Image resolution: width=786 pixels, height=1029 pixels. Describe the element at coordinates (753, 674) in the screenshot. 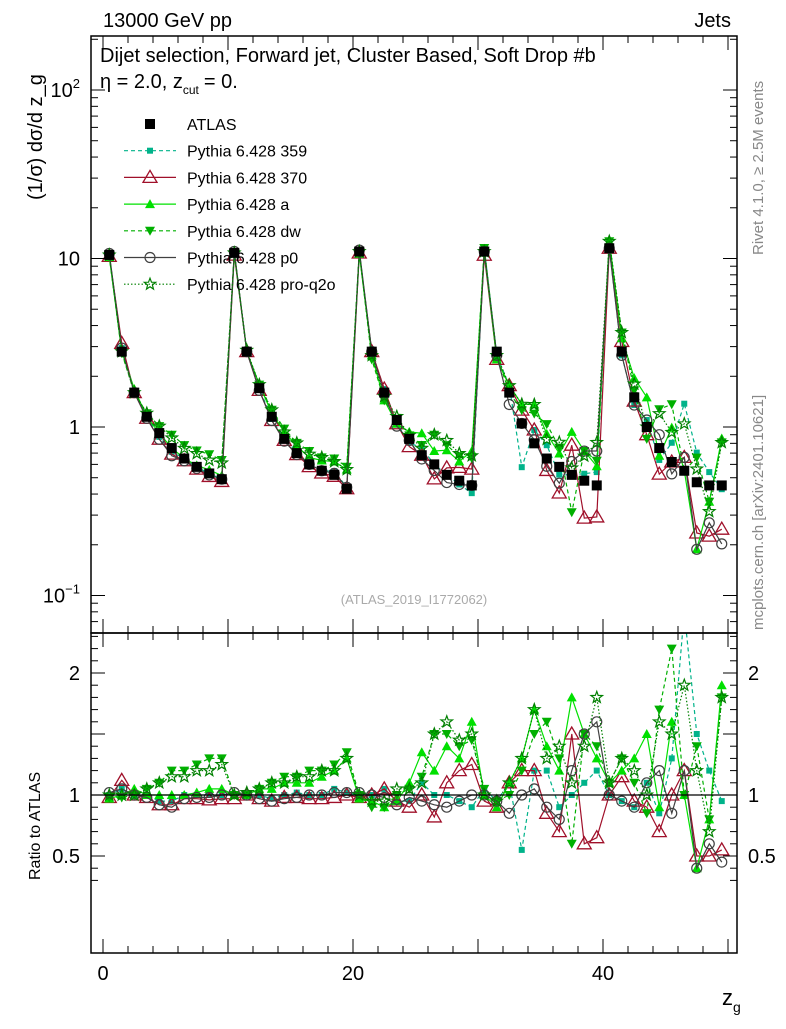

I see `ratio-tick-label-right: 2` at that location.